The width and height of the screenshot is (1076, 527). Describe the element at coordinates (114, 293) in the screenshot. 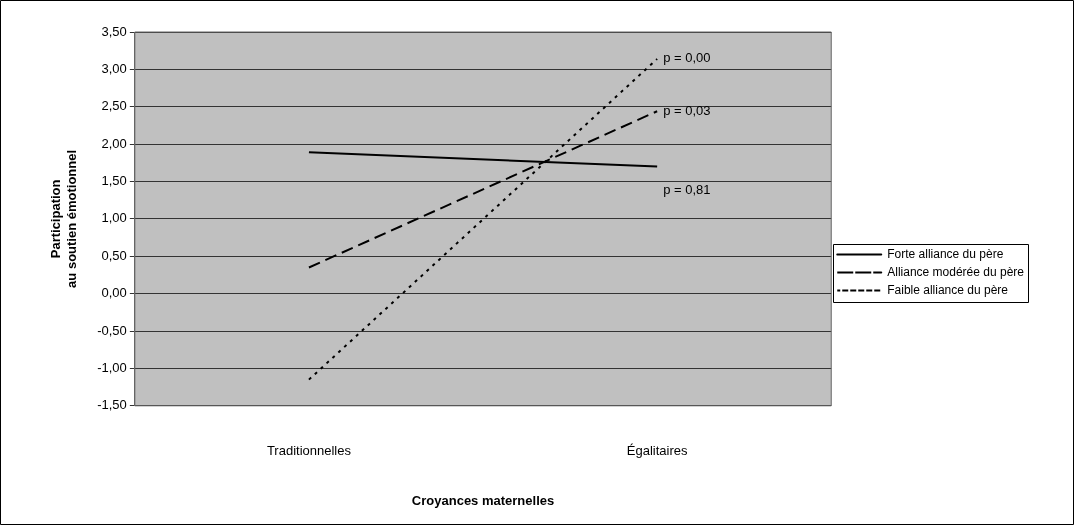

I see `y-tick-label: 0,00` at that location.